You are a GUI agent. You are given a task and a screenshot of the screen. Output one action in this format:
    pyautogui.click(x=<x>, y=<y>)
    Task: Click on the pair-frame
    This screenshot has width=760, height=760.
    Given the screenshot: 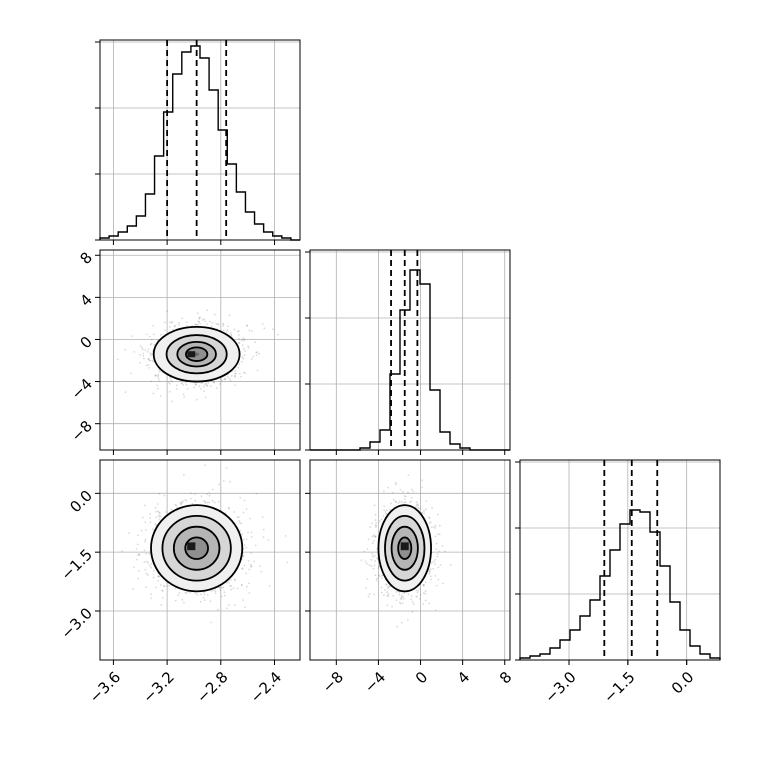 What is the action you would take?
    pyautogui.click(x=410, y=560)
    